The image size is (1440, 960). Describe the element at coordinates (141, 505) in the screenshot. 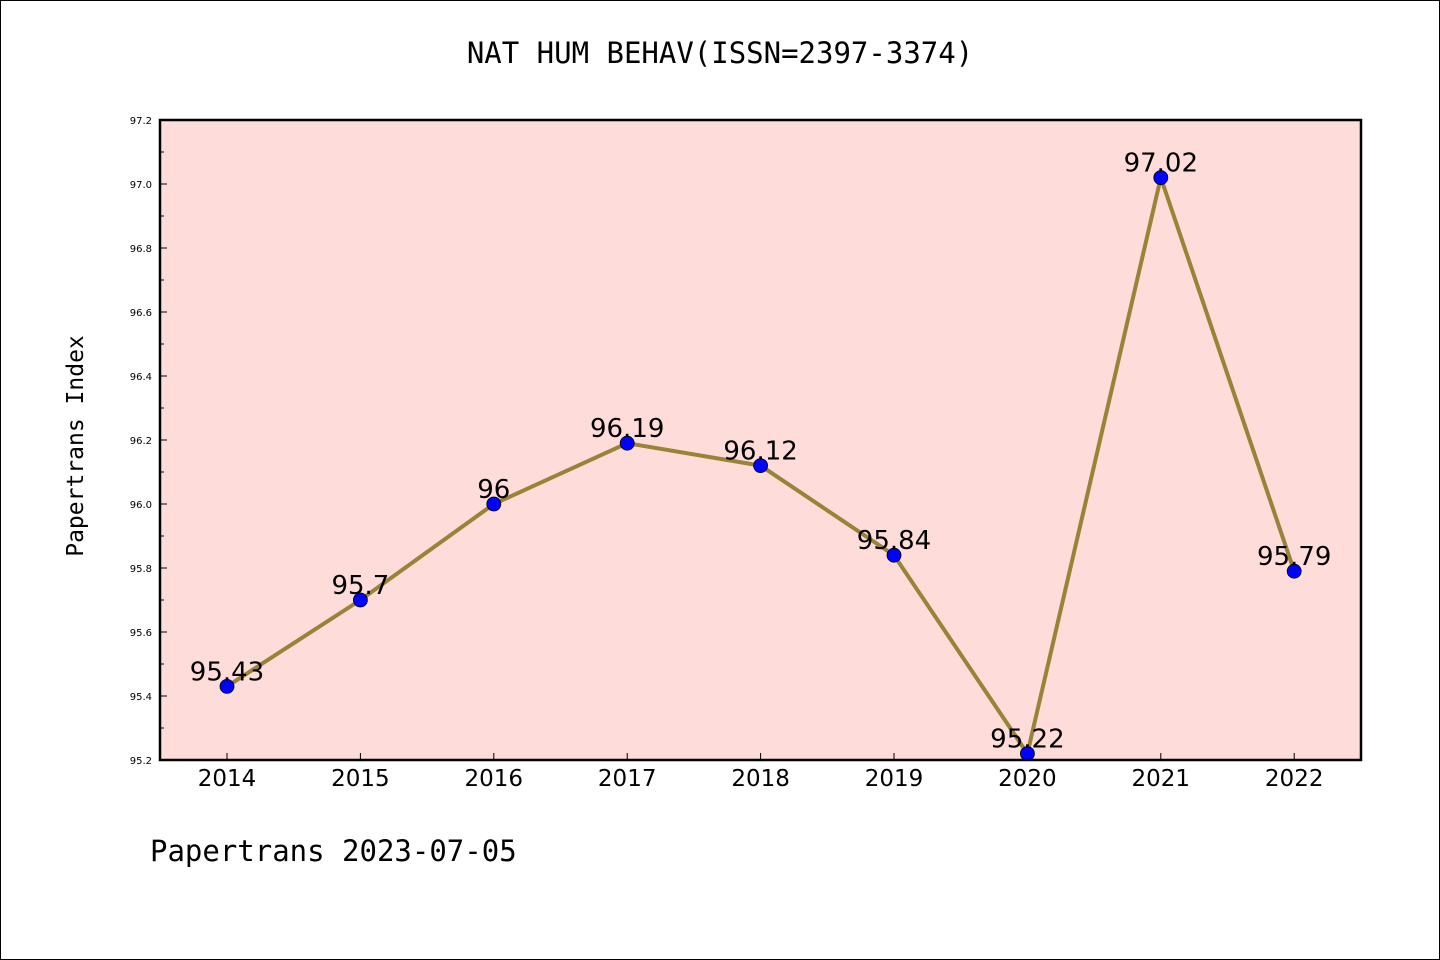

I see `y-tick-label: 96.0` at that location.